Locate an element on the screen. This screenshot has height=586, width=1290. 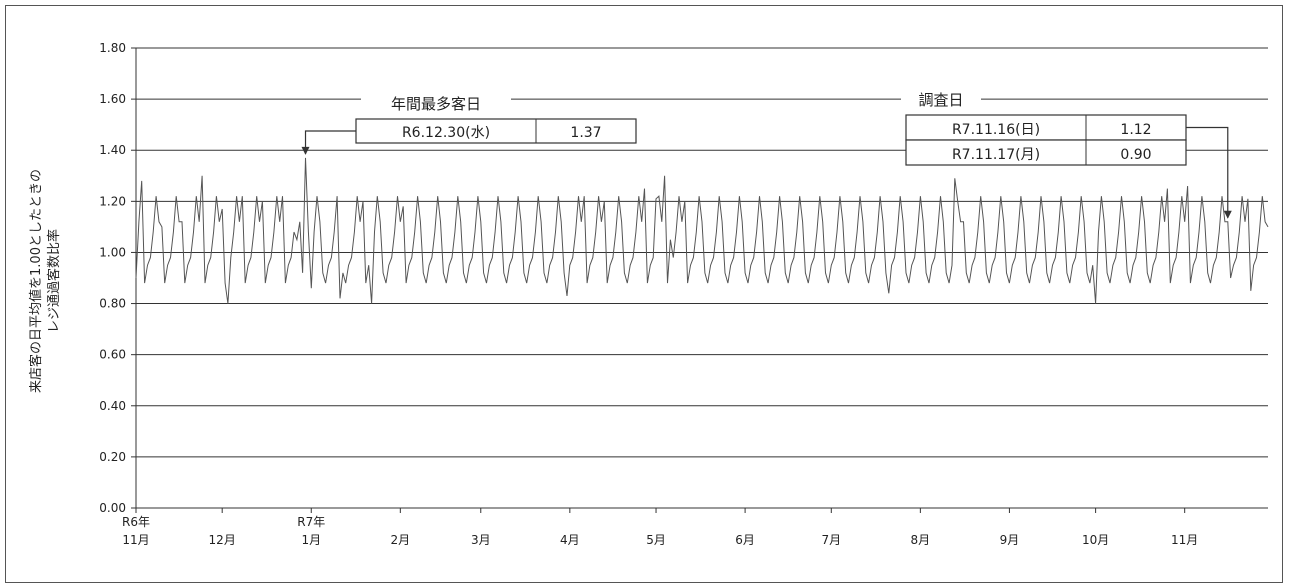
x-tick-label: 9月 is located at coordinates (1010, 540).